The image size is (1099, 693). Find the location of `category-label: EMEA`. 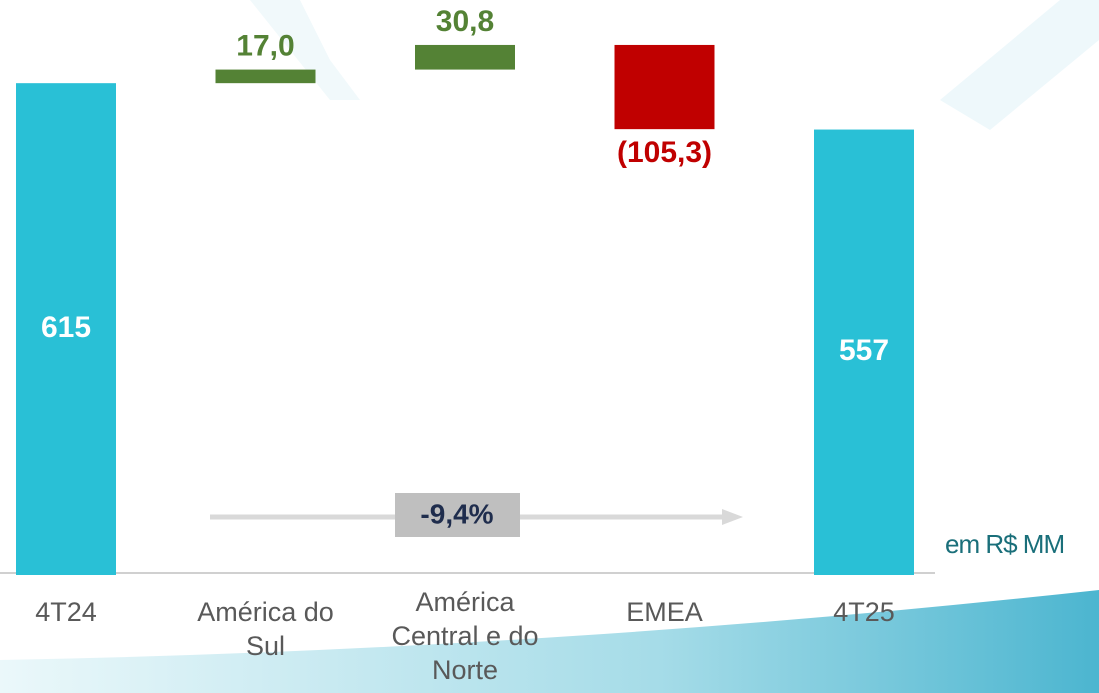

category-label: EMEA is located at coordinates (664, 612).